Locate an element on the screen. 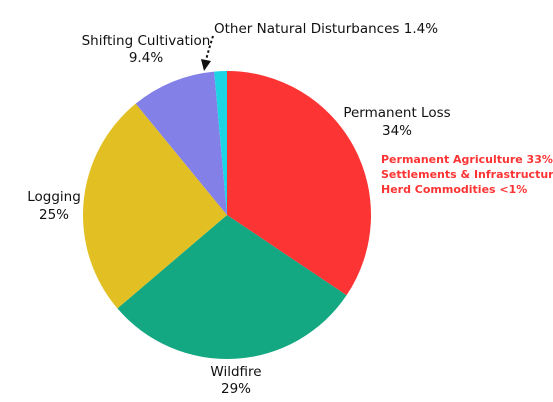 The width and height of the screenshot is (553, 402). pie-slice-other-natural-disturbances is located at coordinates (220, 143).